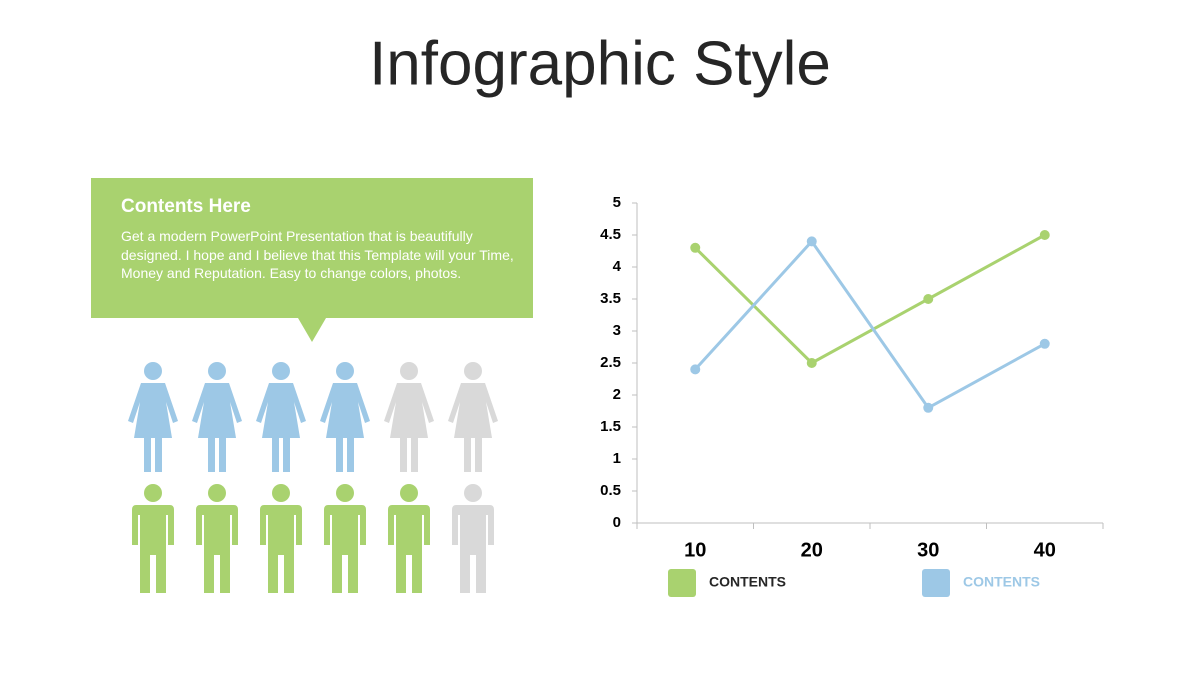 The width and height of the screenshot is (1200, 675). What do you see at coordinates (617, 394) in the screenshot?
I see `y-tick-label: 2` at bounding box center [617, 394].